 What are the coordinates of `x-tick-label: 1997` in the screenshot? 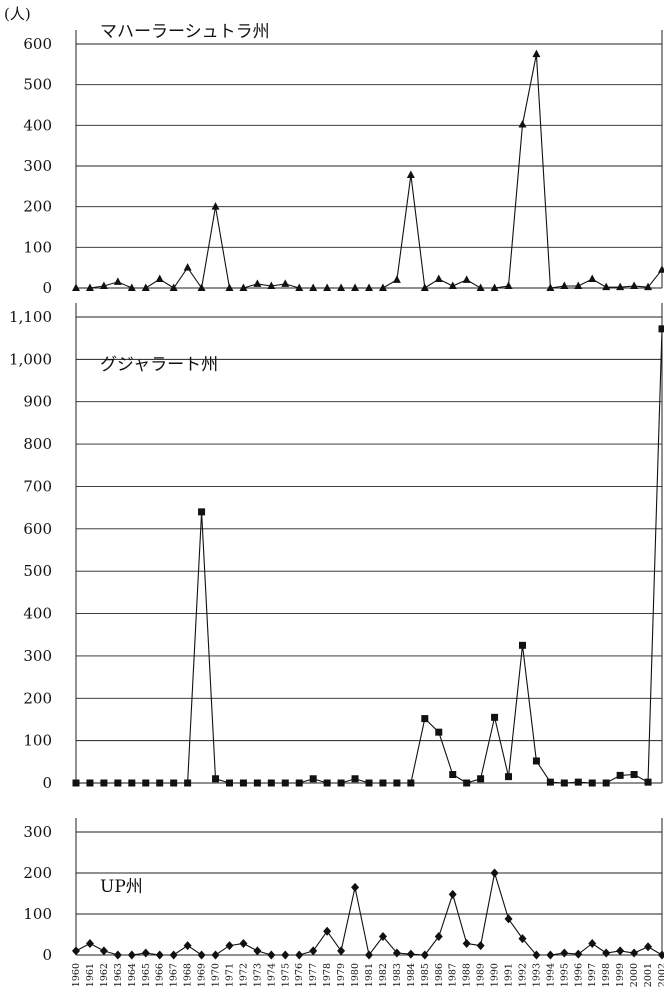 It's located at (592, 975).